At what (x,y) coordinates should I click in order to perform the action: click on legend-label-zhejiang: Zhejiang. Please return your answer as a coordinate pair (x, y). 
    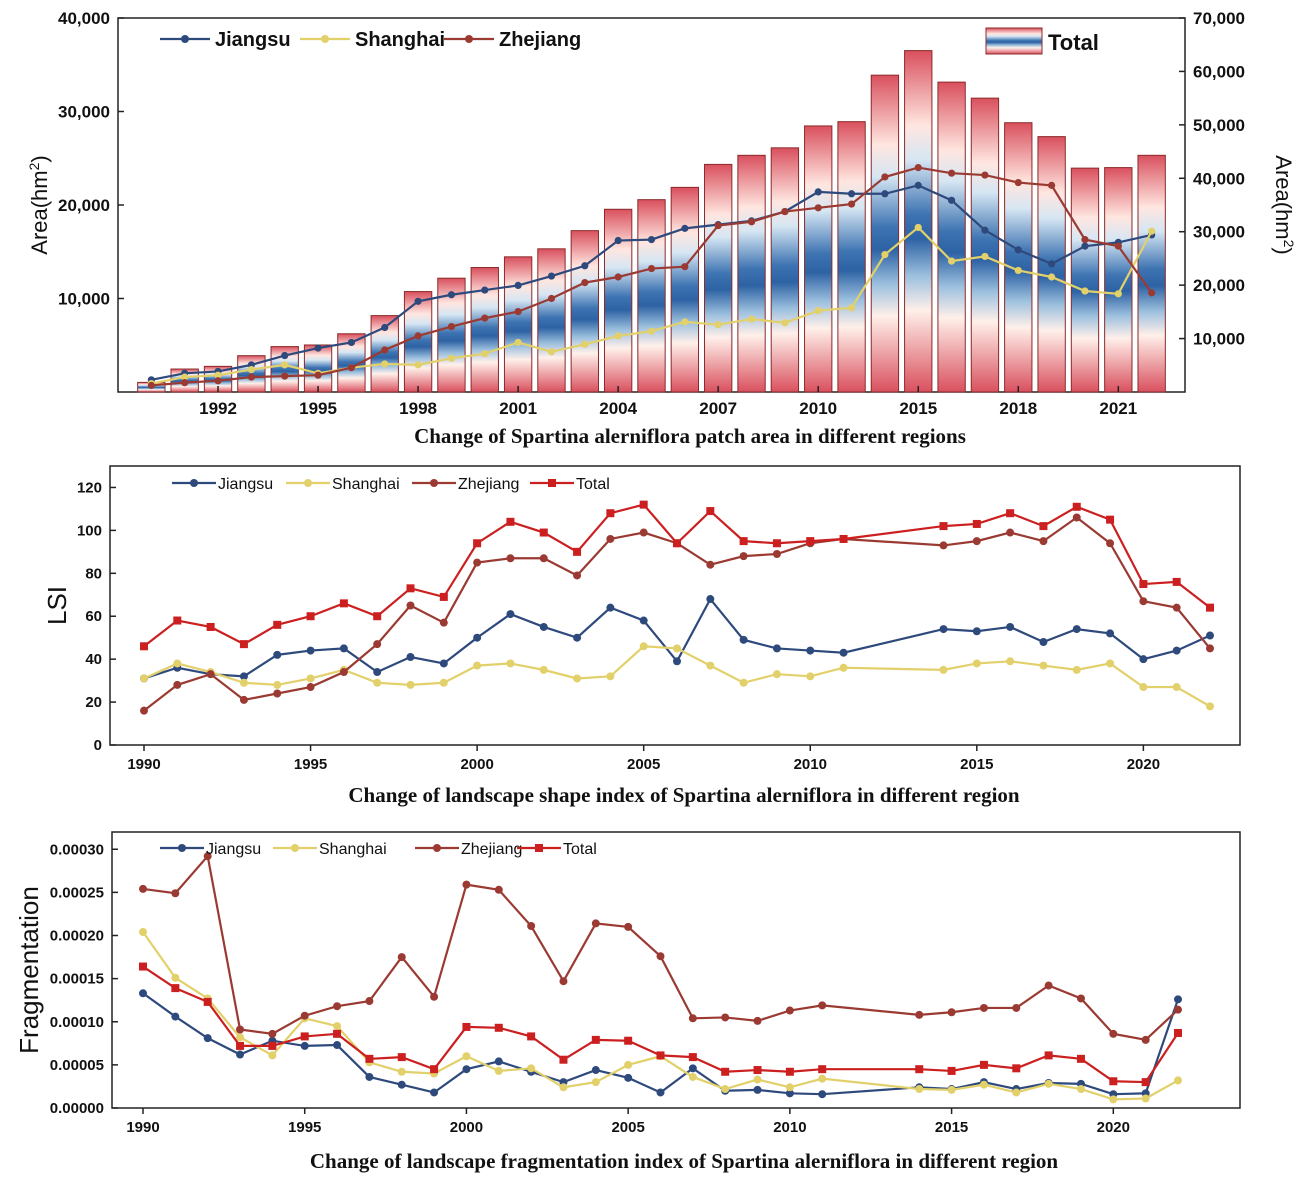
    Looking at the image, I should click on (491, 849).